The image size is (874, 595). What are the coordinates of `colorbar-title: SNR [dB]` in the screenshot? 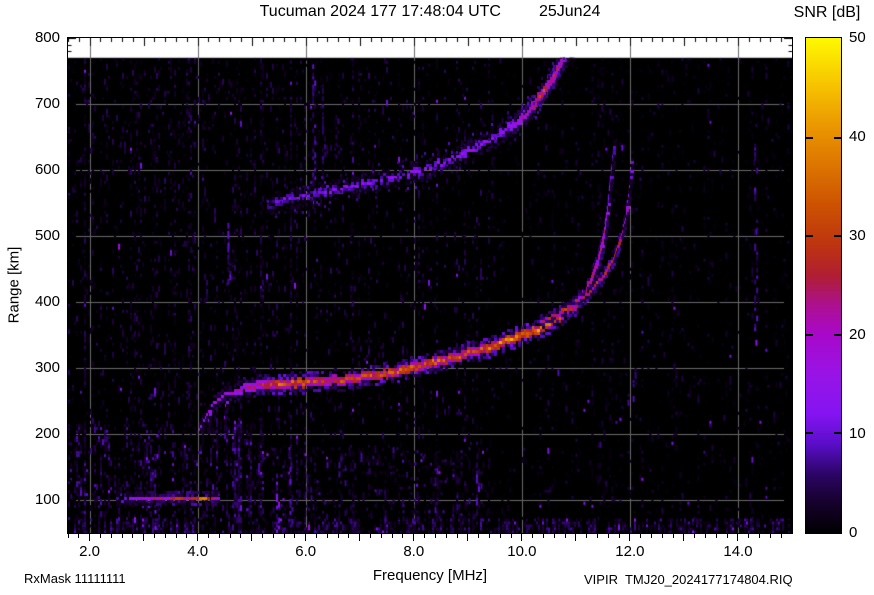 It's located at (827, 12).